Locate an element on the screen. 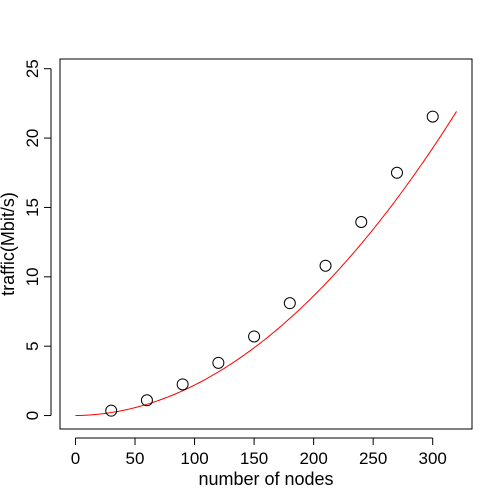 The width and height of the screenshot is (504, 504). x-tick-label: 50 is located at coordinates (135, 458).